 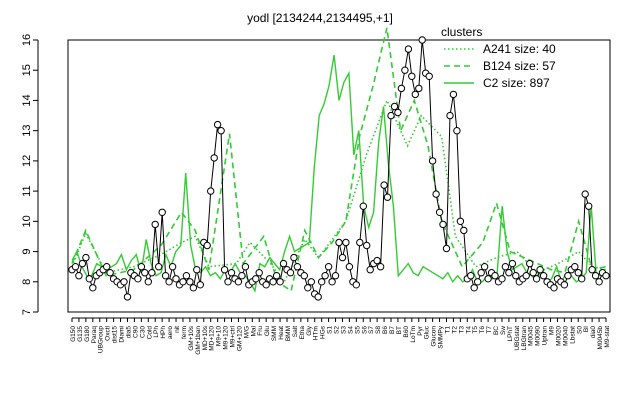 What do you see at coordinates (274, 333) in the screenshot?
I see `x-tick-label: SMM` at bounding box center [274, 333].